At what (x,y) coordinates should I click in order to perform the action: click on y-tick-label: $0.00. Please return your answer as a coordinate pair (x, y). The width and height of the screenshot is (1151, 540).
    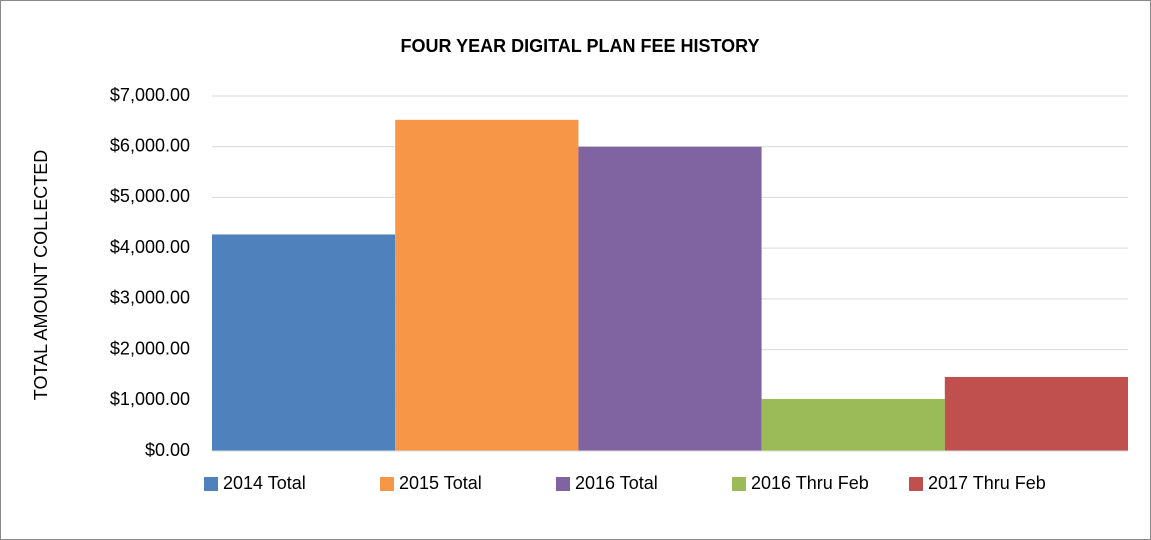
    Looking at the image, I should click on (167, 450).